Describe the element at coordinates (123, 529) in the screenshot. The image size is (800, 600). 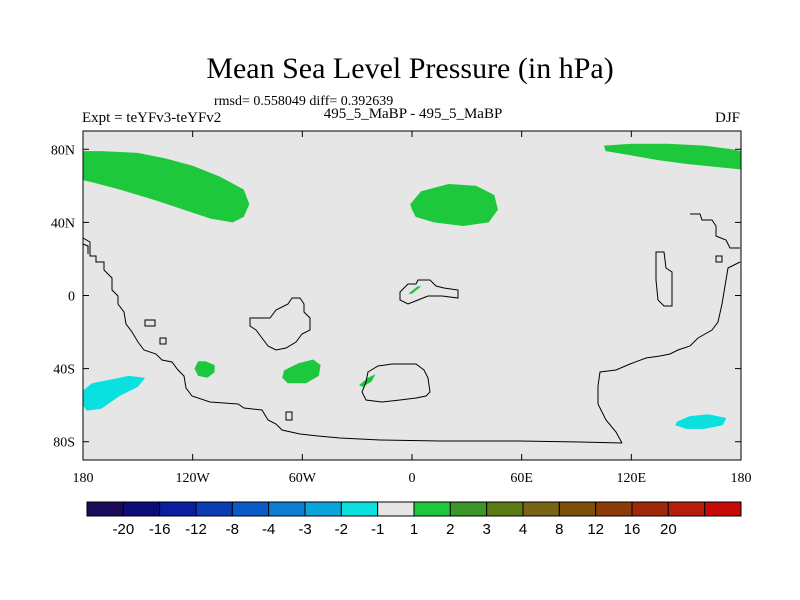
I see `colorbar-label: -20` at that location.